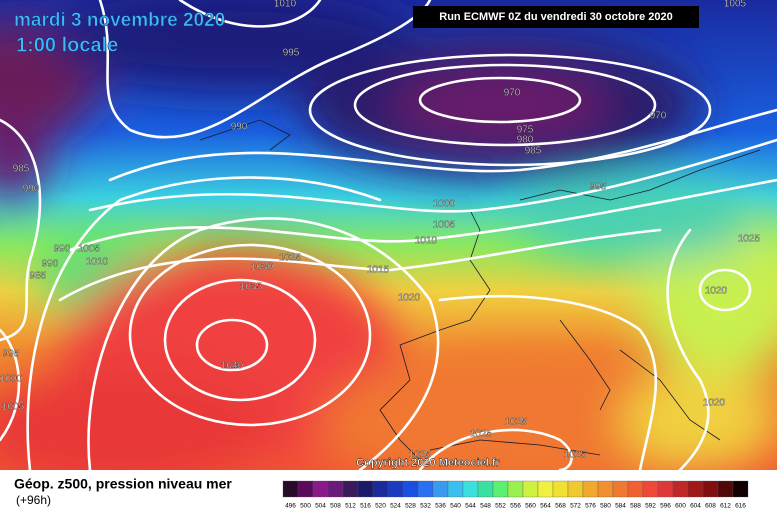 This screenshot has width=777, height=520. What do you see at coordinates (665, 506) in the screenshot?
I see `scale-label: 596` at bounding box center [665, 506].